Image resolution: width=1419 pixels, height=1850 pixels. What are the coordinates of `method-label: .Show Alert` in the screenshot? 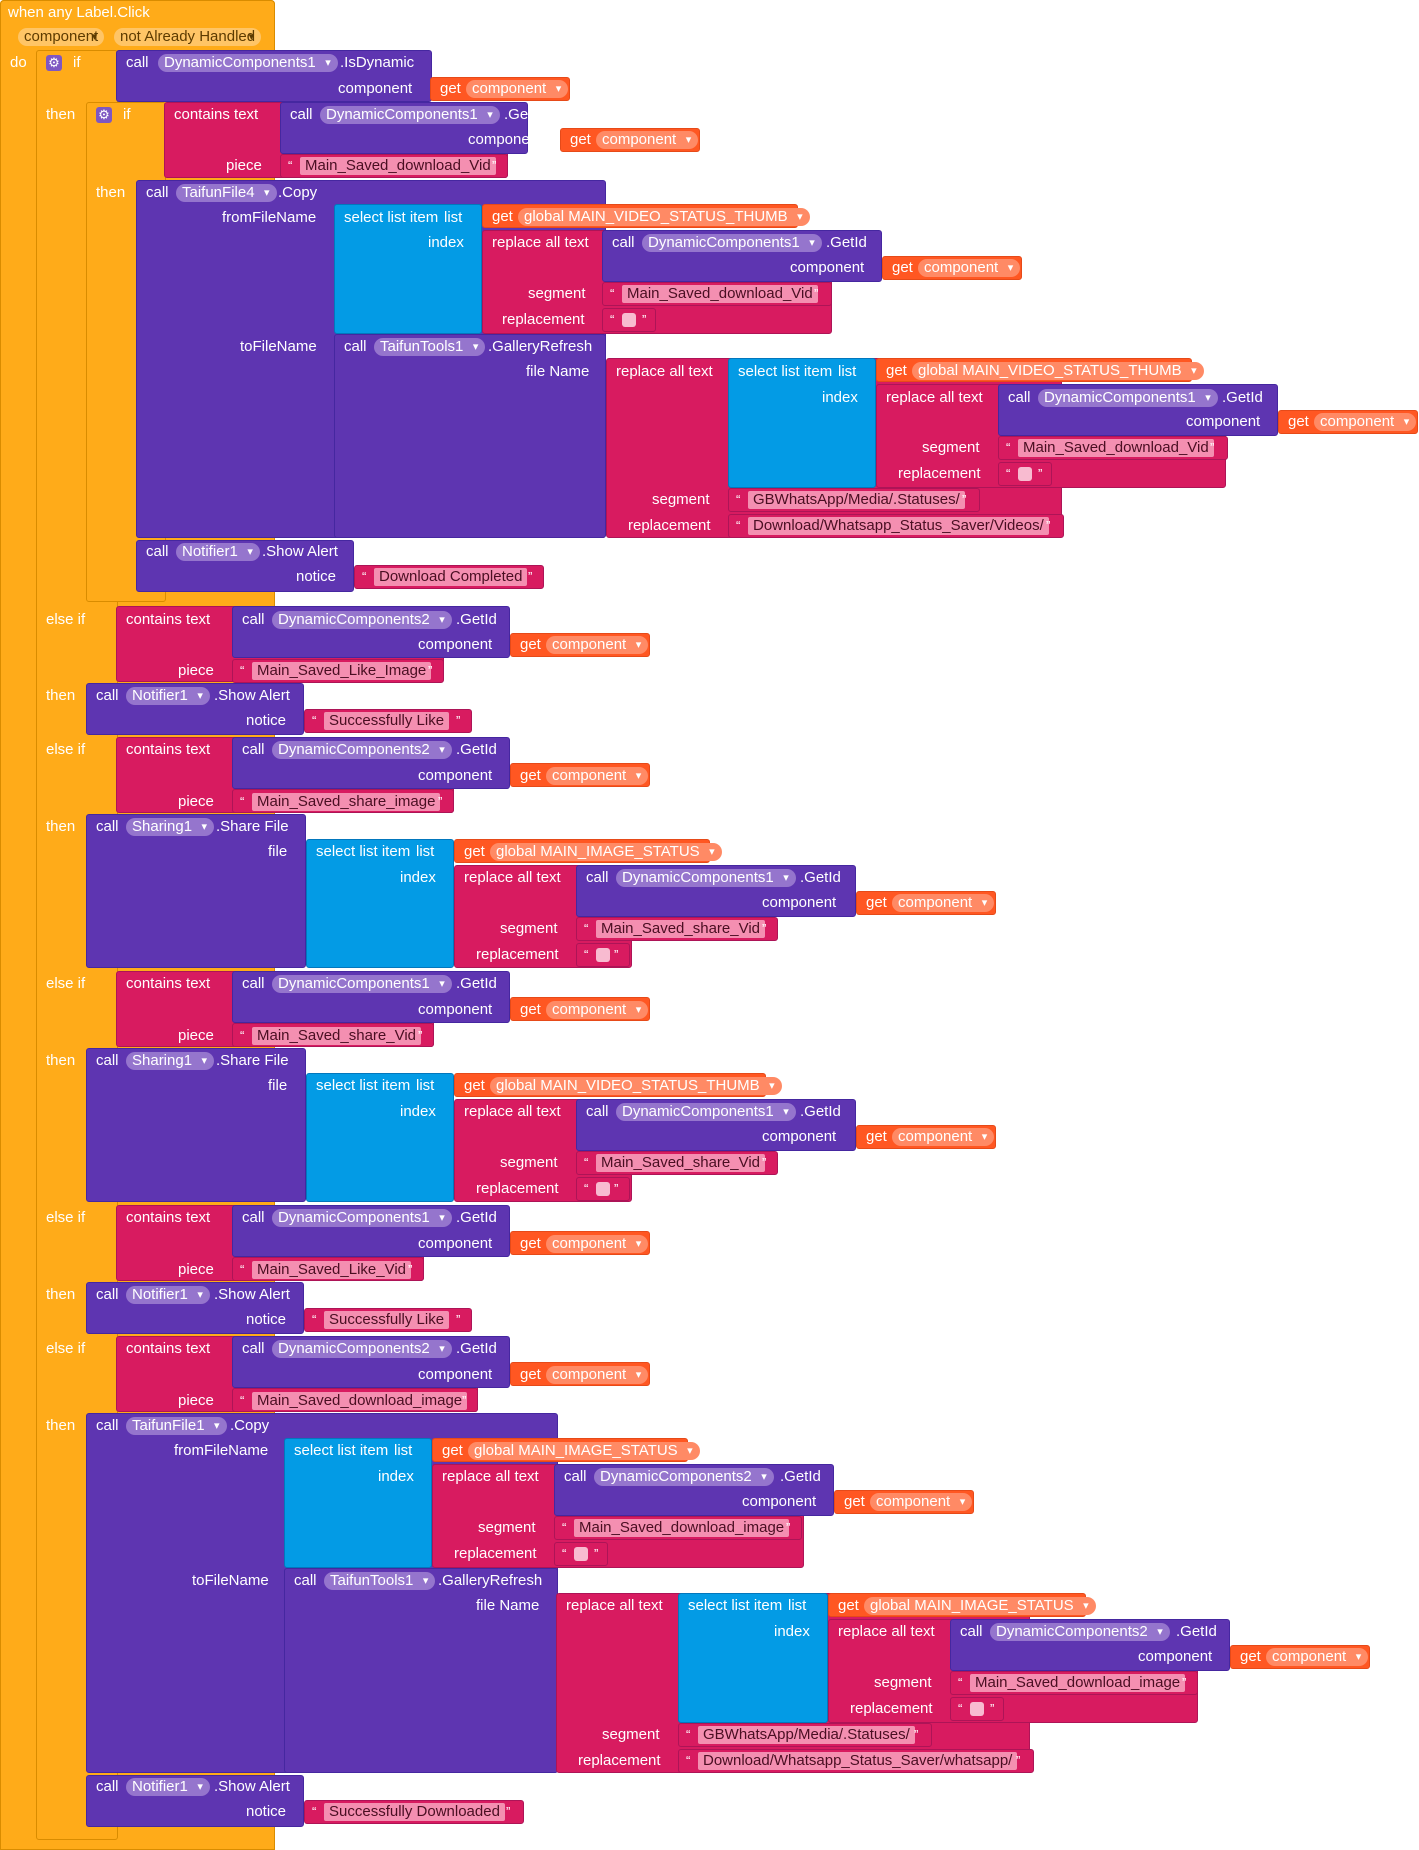 It's located at (300, 551).